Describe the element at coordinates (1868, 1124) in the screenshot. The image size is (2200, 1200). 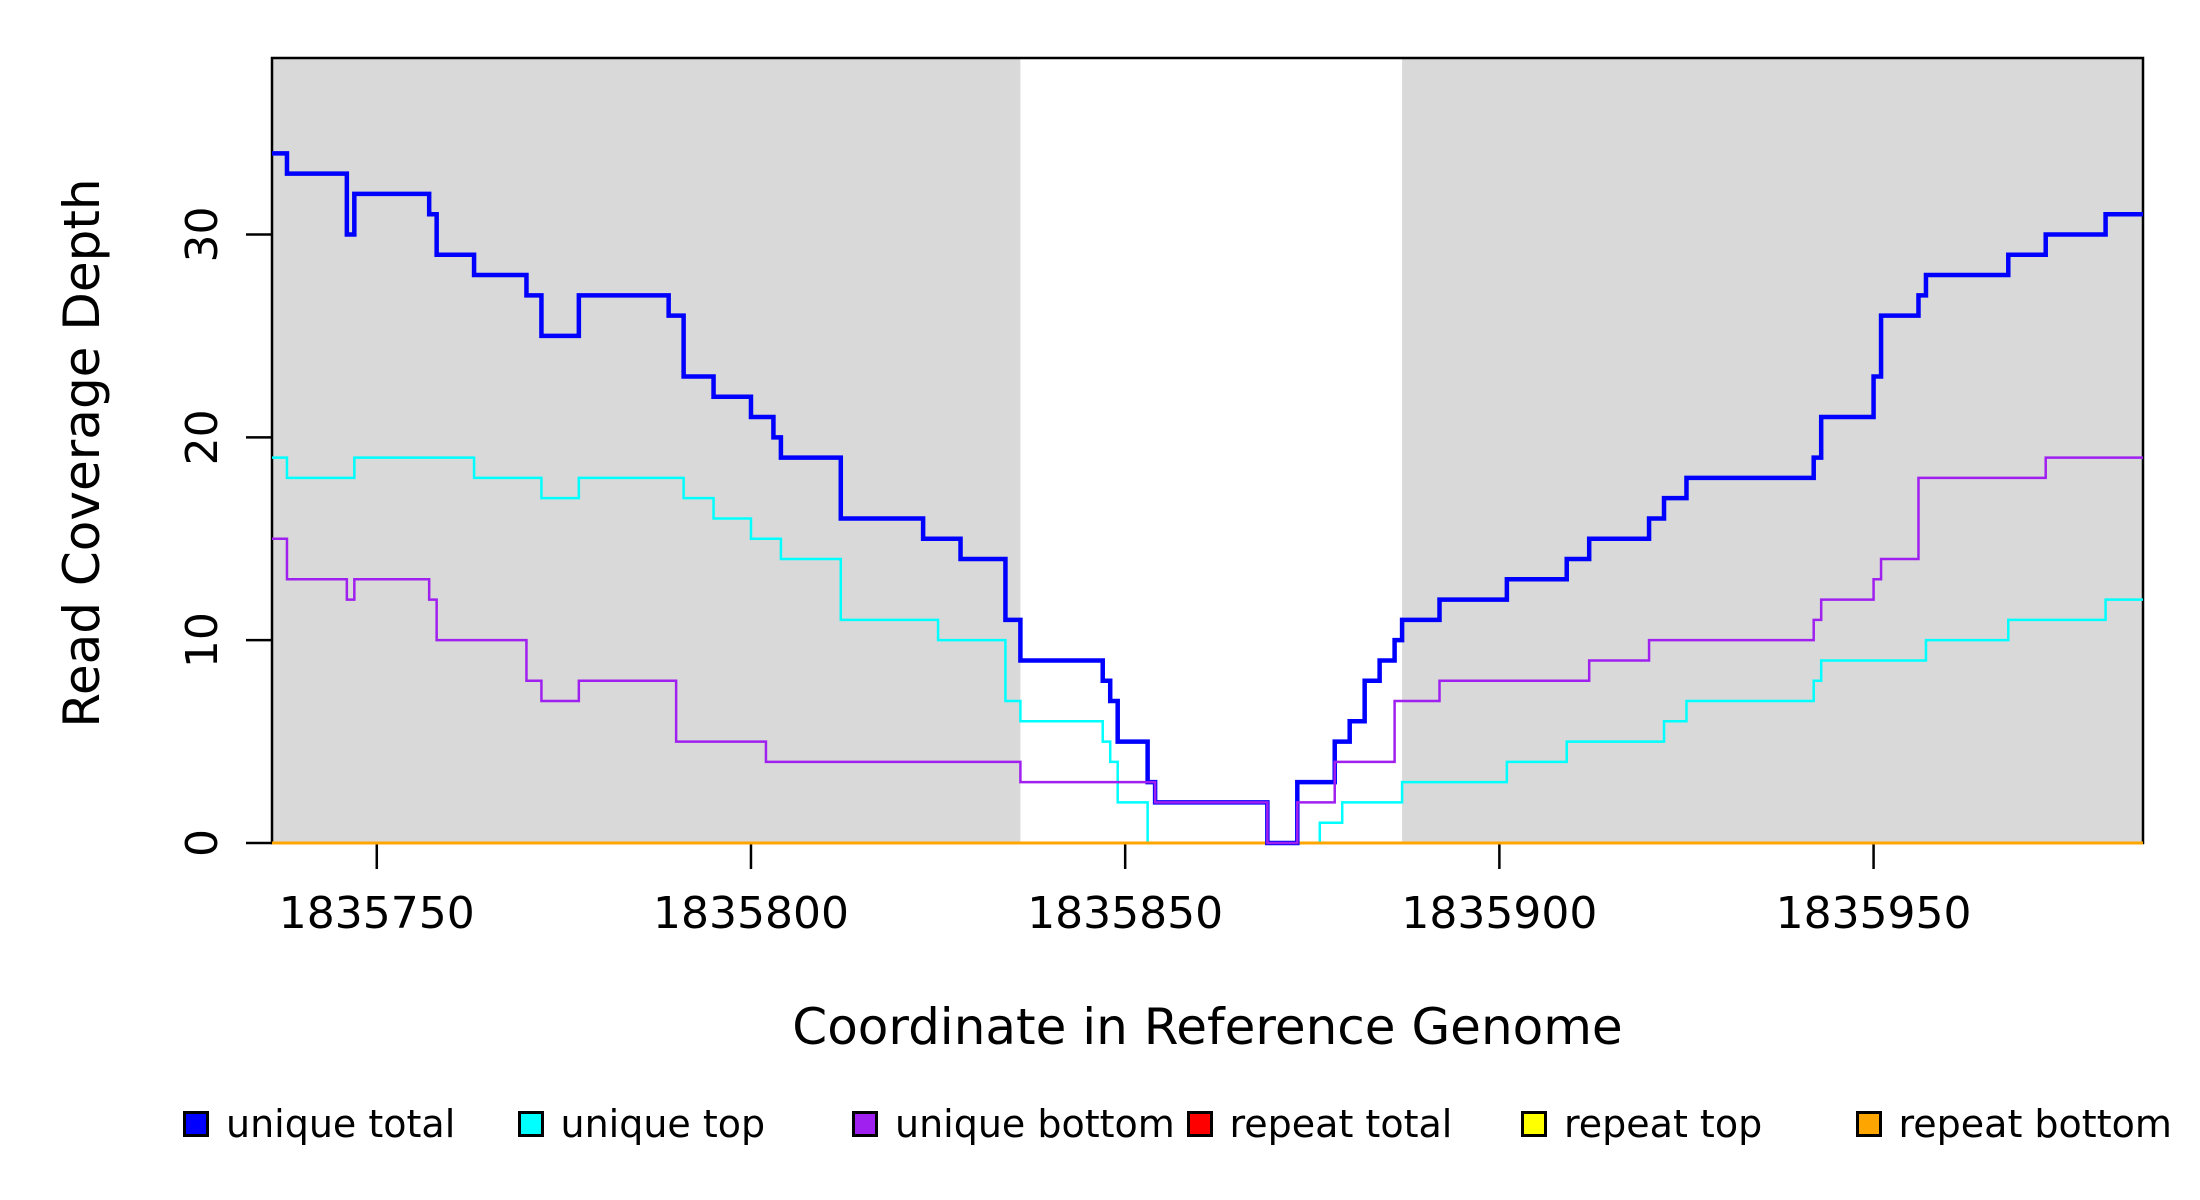
I see `legend-swatch-repeat-bottom` at that location.